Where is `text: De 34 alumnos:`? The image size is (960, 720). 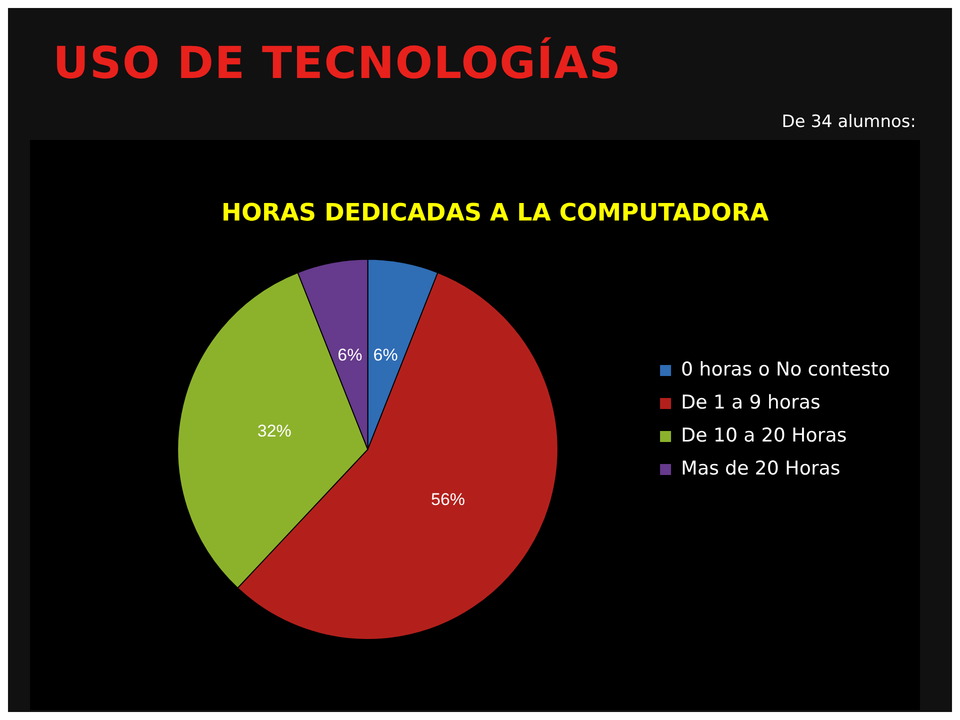
text: De 34 alumnos: is located at coordinates (849, 122).